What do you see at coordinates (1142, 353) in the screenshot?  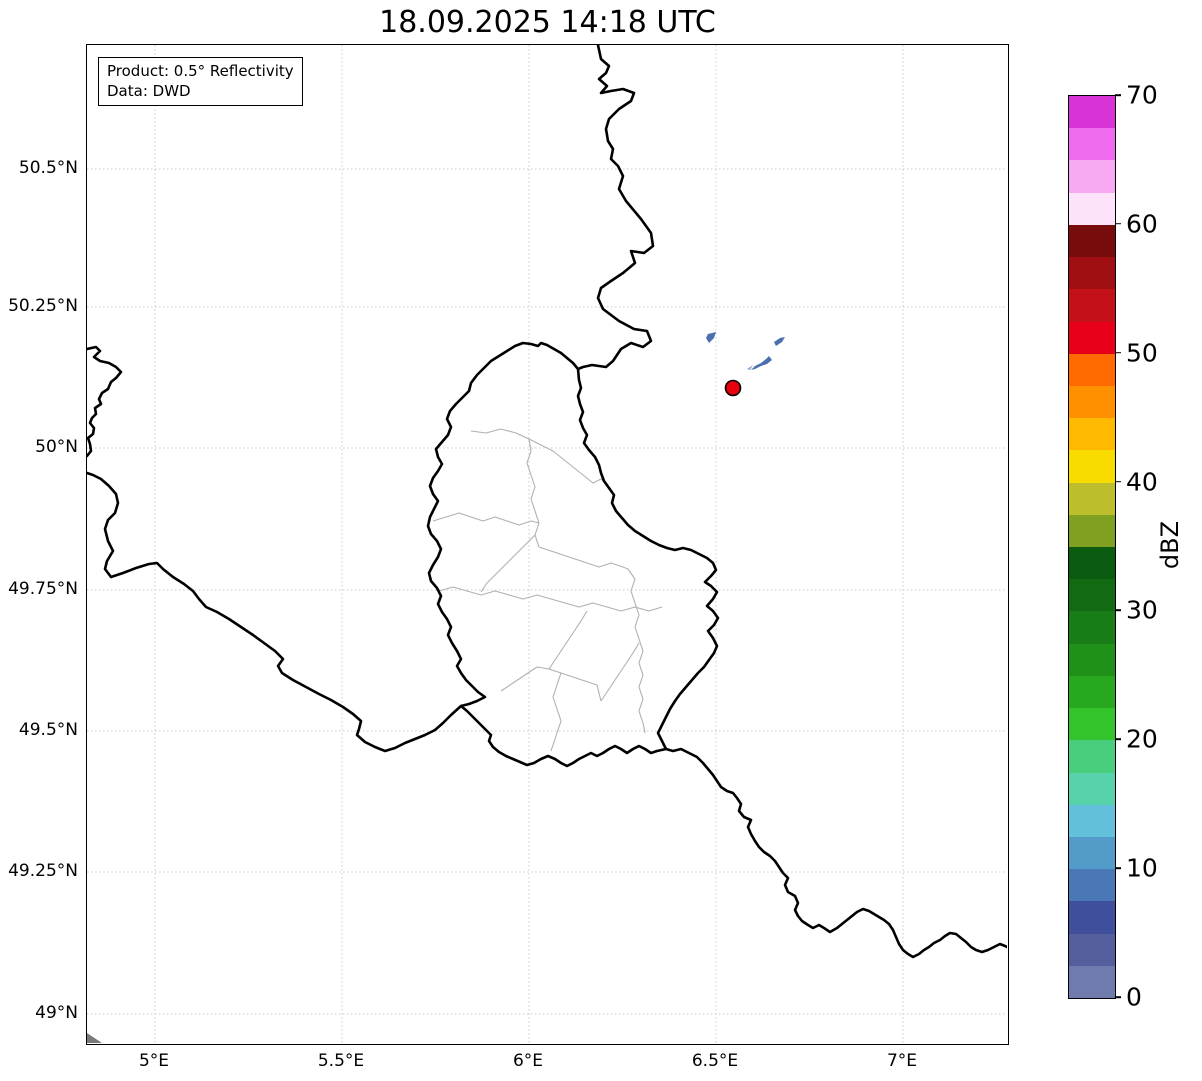 I see `colorbar-tick-label: 50` at bounding box center [1142, 353].